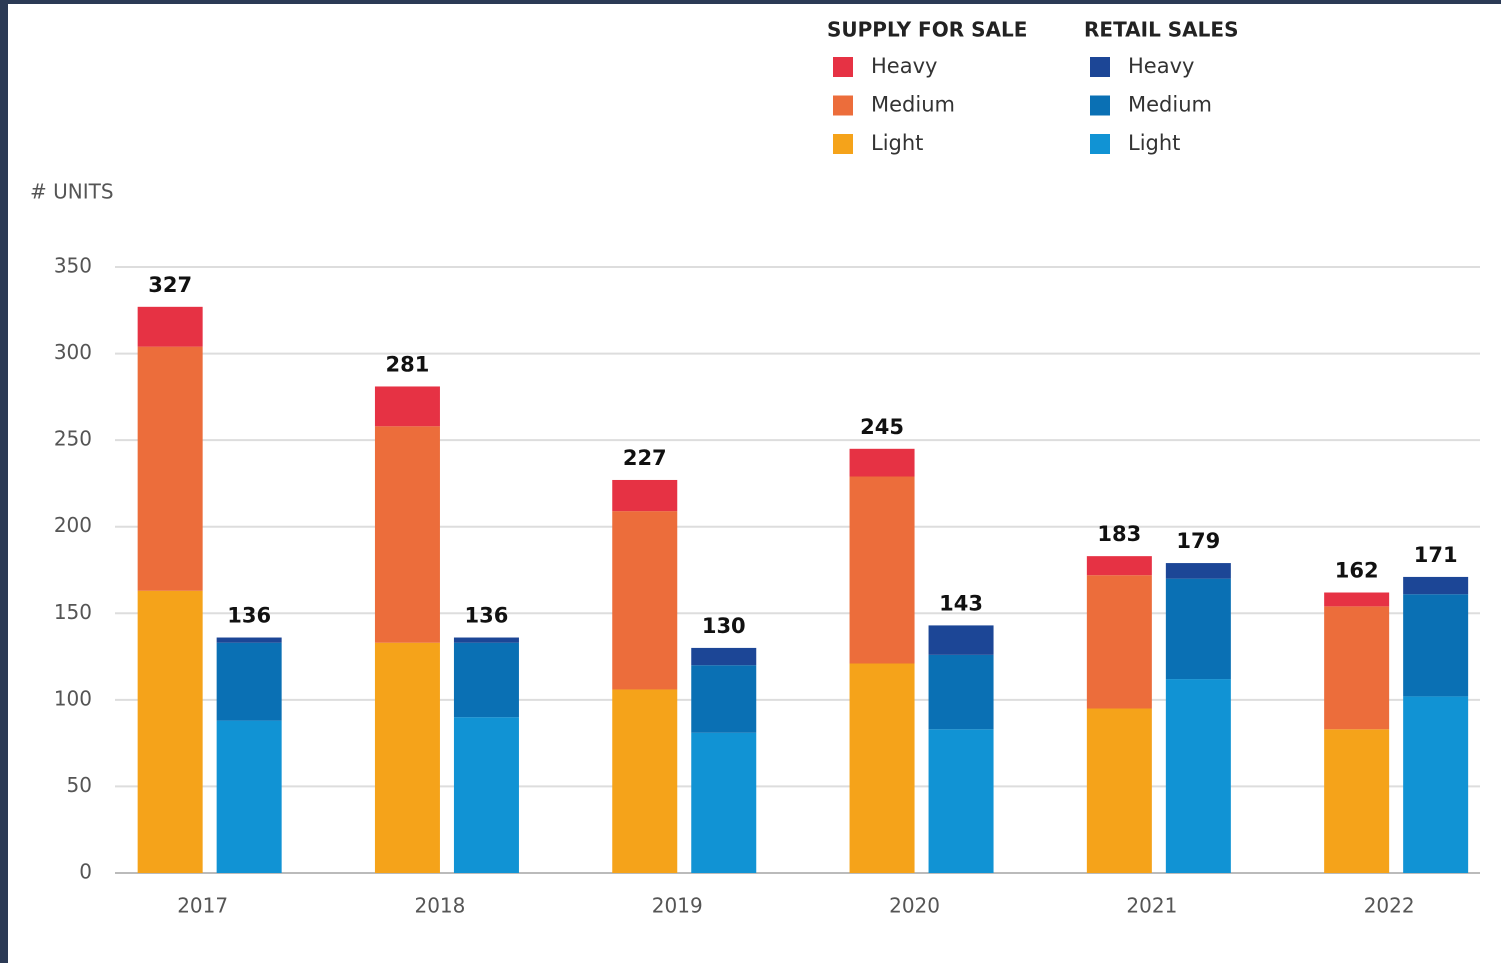 The width and height of the screenshot is (1501, 963). Describe the element at coordinates (1198, 541) in the screenshot. I see `total-label: 179` at that location.